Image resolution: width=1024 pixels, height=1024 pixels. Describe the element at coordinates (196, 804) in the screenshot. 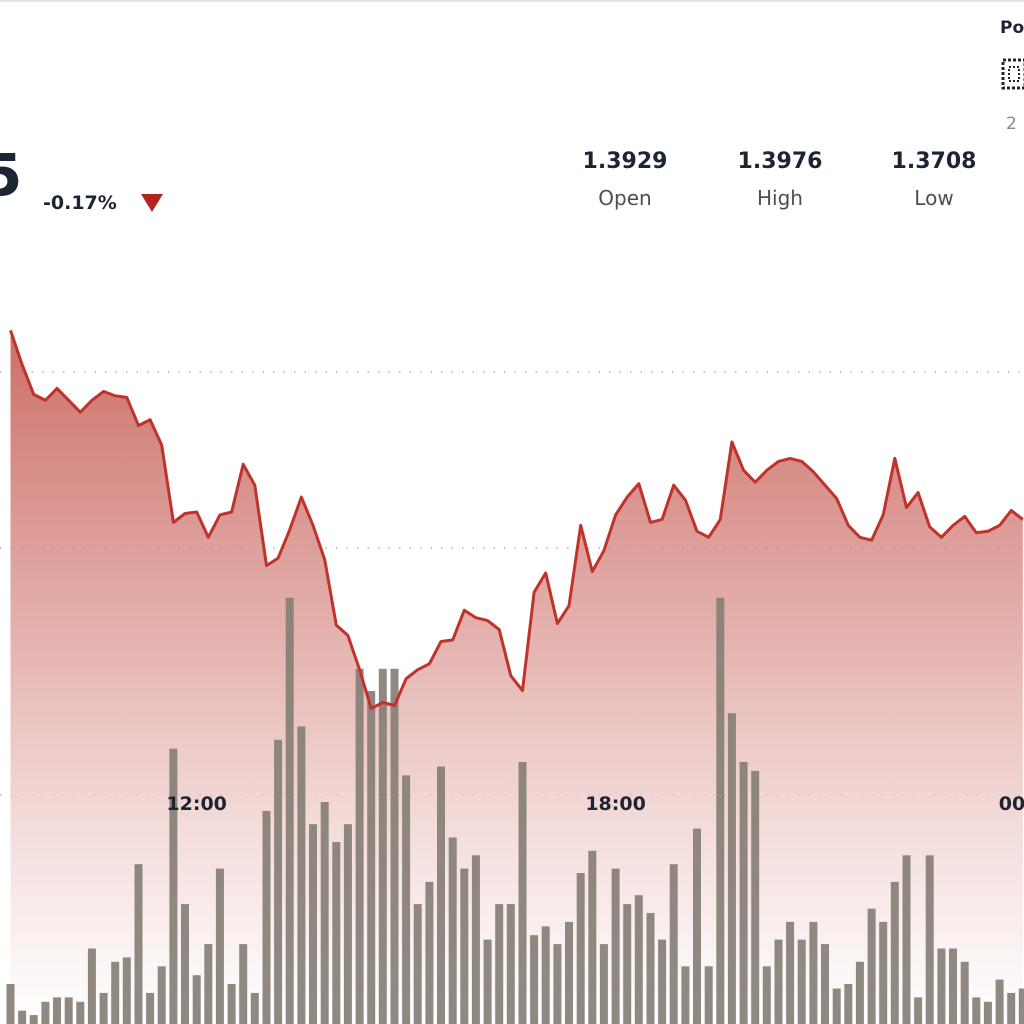

I see `x-tick-label: 12:00` at that location.